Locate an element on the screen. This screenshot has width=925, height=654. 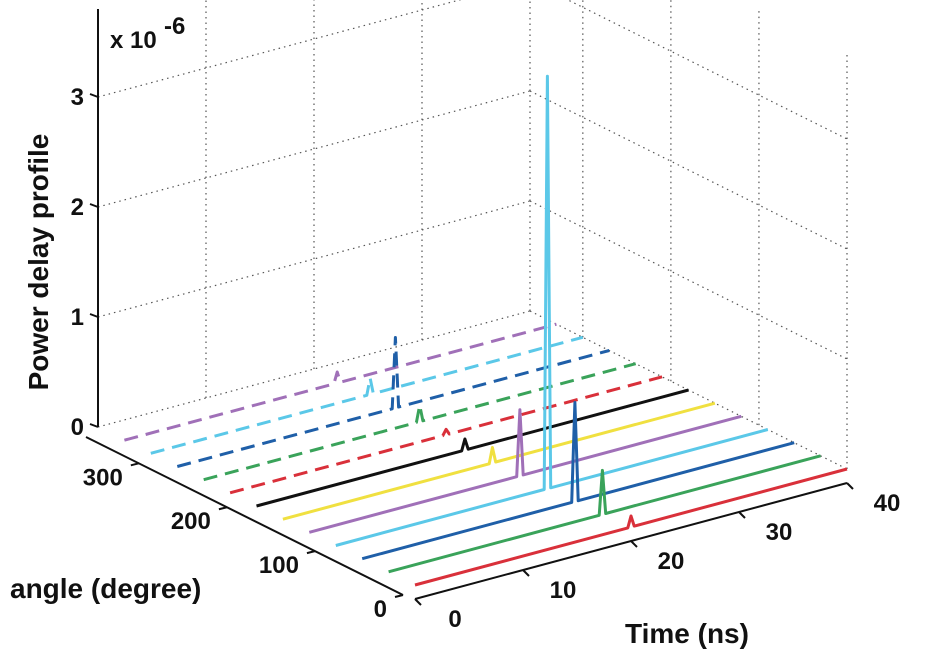
y-tick-label: 200 is located at coordinates (191, 521).